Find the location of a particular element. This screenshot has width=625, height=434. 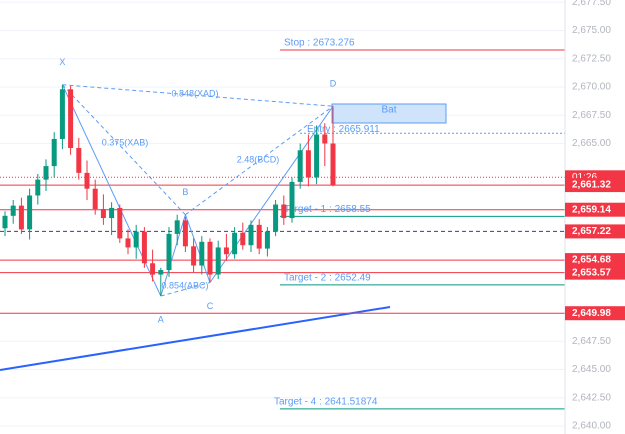

y-tick-label: 2,647.50 is located at coordinates (591, 341).